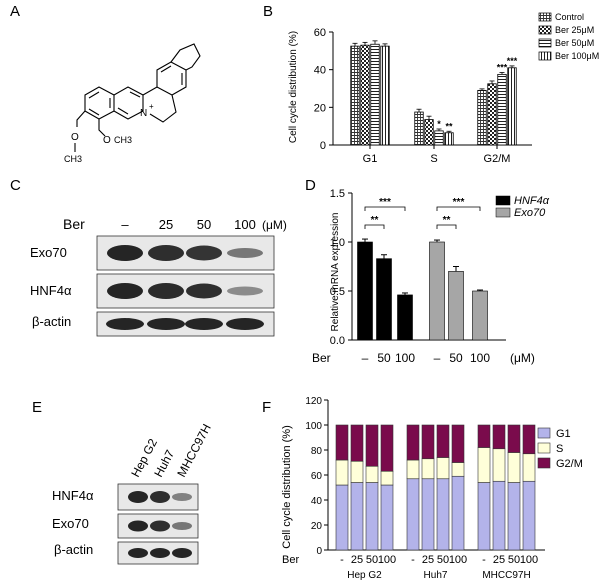 This screenshot has height=582, width=600. Describe the element at coordinates (413, 560) in the screenshot. I see `chart-f-dose-label-g1-0: -` at that location.